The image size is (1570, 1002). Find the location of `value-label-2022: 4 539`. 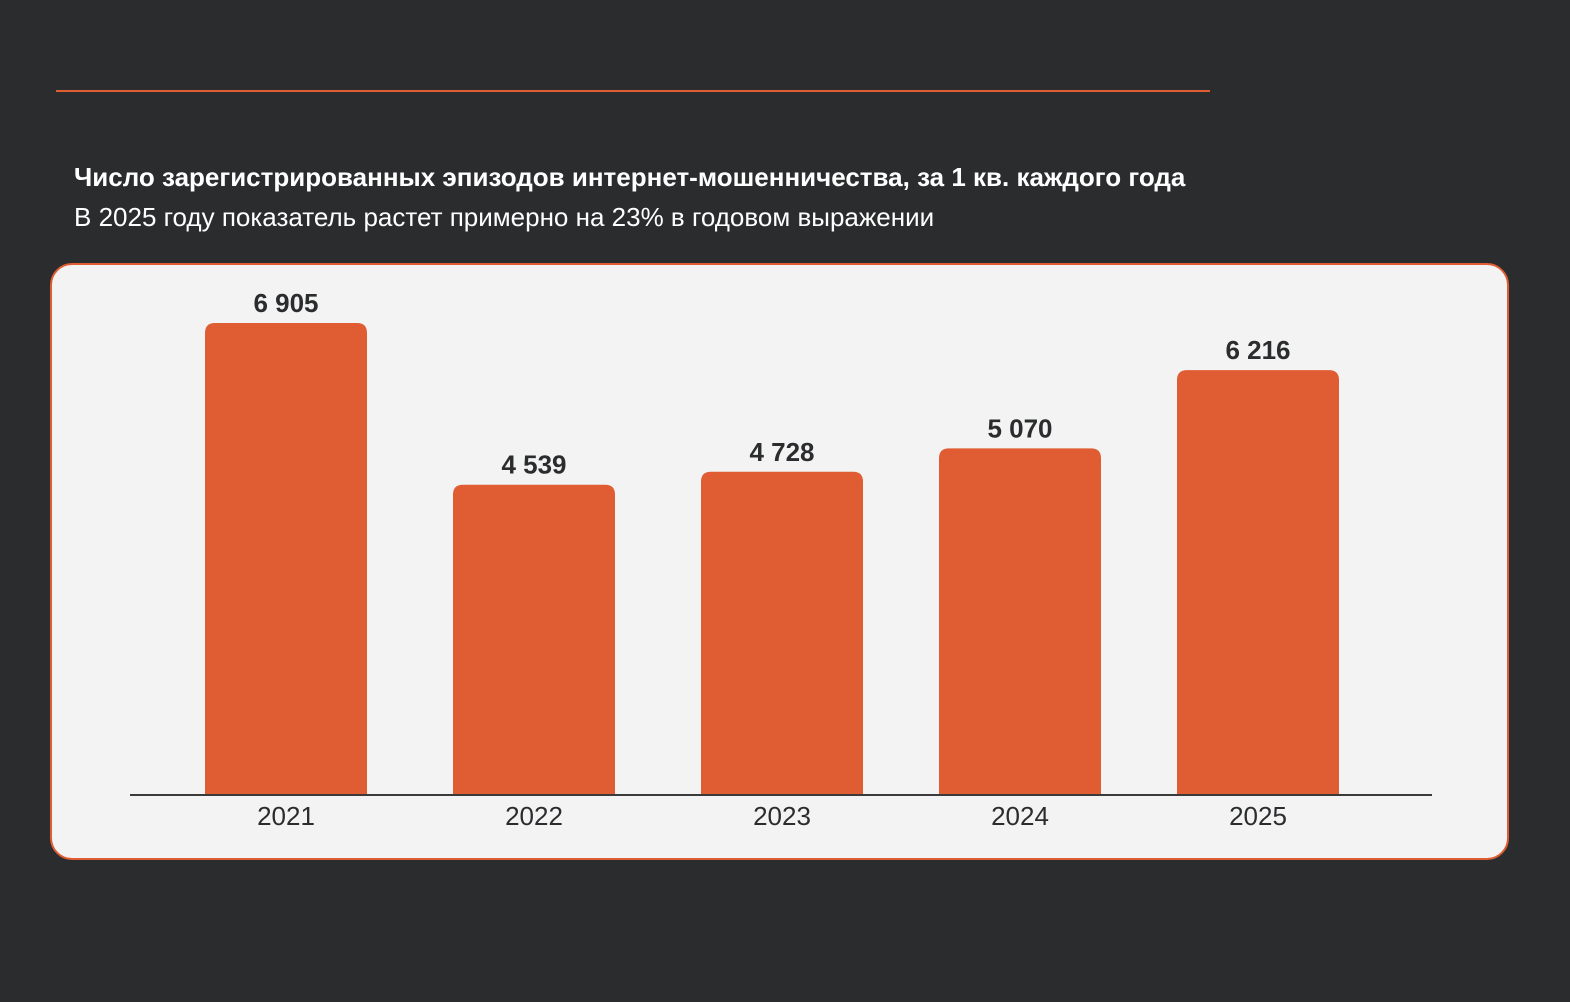

value-label-2022: 4 539 is located at coordinates (533, 465).